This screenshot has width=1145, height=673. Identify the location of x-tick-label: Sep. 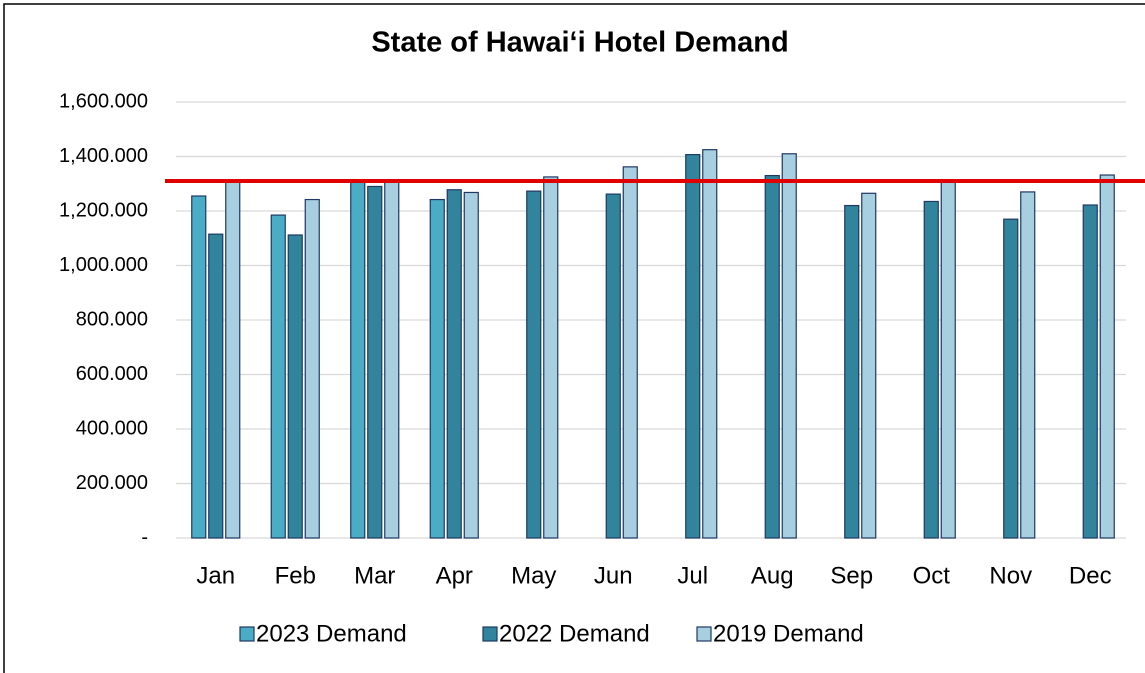
(851, 575).